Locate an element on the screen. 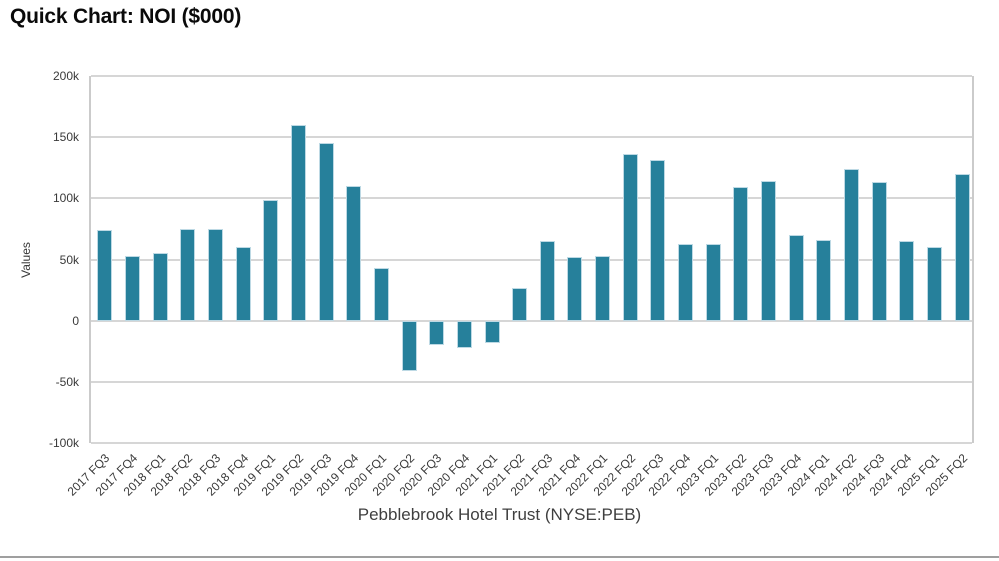 This screenshot has height=561, width=999. y-tick-label: 150k is located at coordinates (65, 137).